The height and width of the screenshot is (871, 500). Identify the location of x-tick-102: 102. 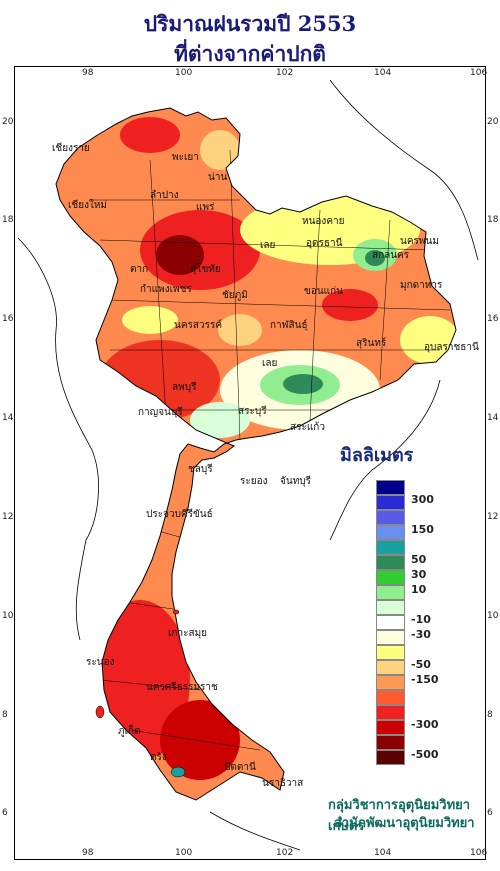
(285, 73).